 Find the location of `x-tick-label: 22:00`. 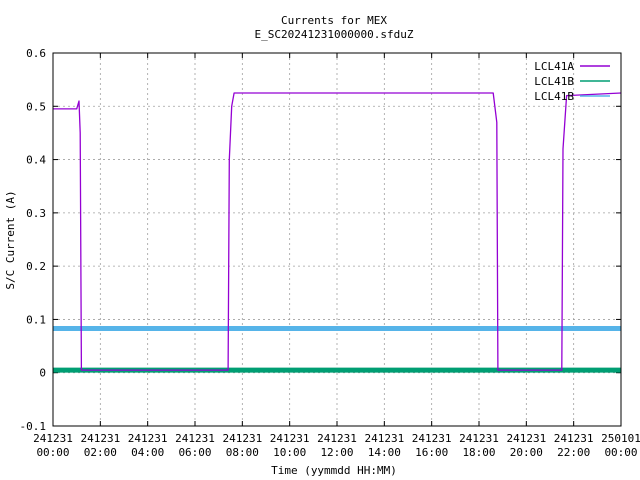

x-tick-label: 22:00 is located at coordinates (573, 452).